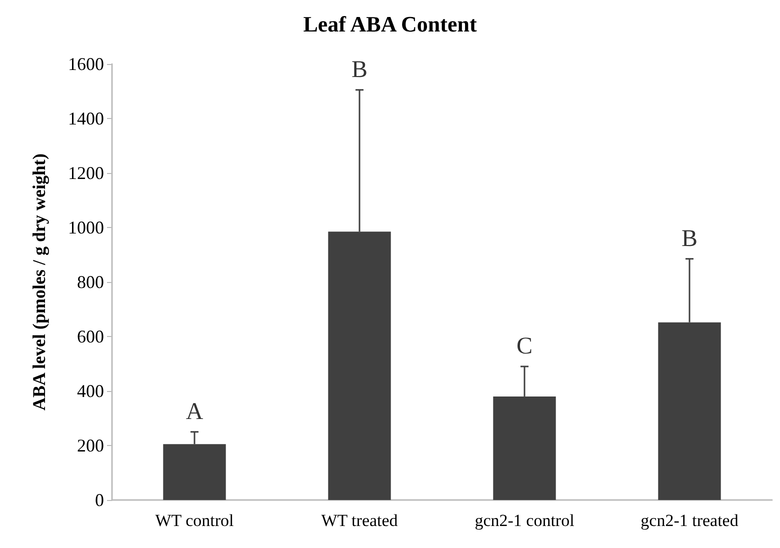  I want to click on chart-title: Leaf ABA Content, so click(390, 24).